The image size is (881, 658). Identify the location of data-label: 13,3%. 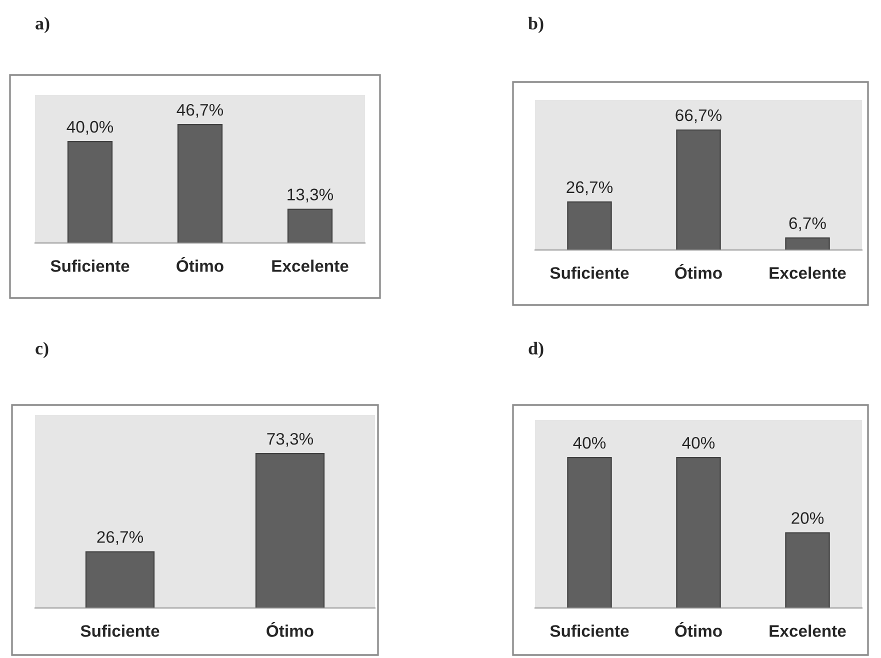
(311, 195).